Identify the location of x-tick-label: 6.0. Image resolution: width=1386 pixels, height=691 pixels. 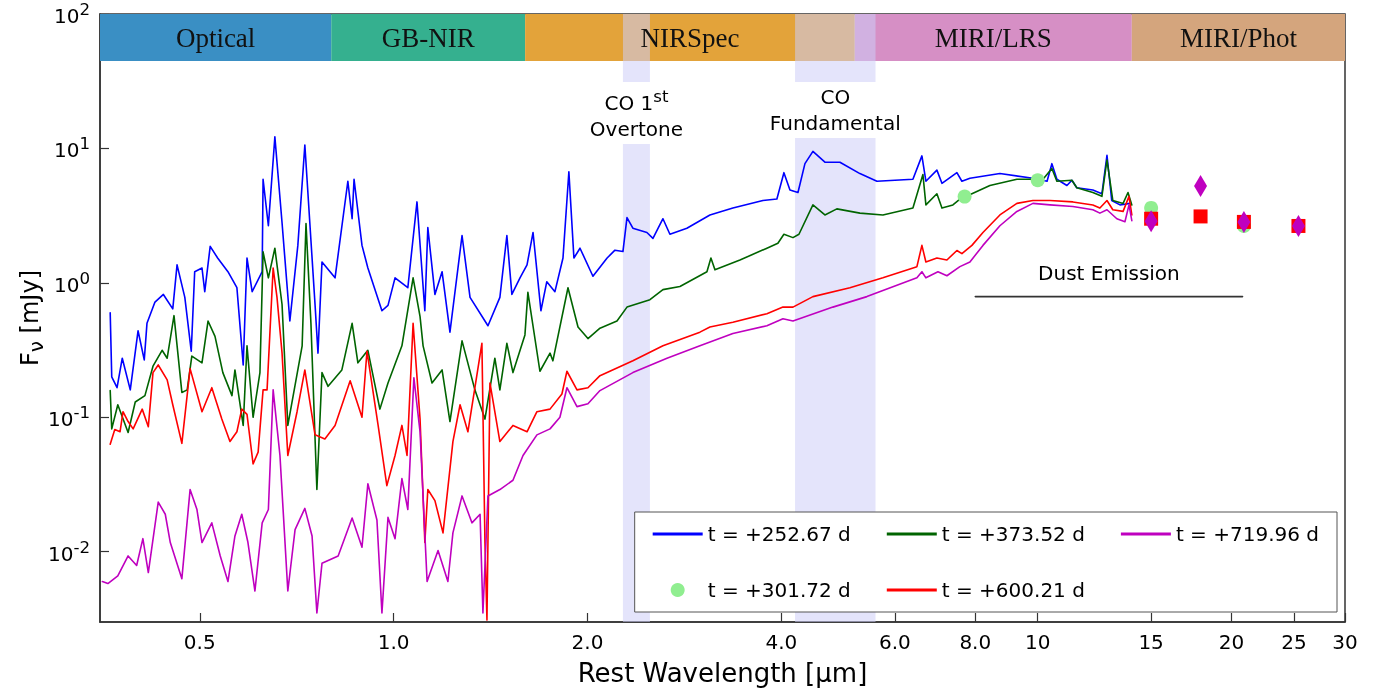
(894, 642).